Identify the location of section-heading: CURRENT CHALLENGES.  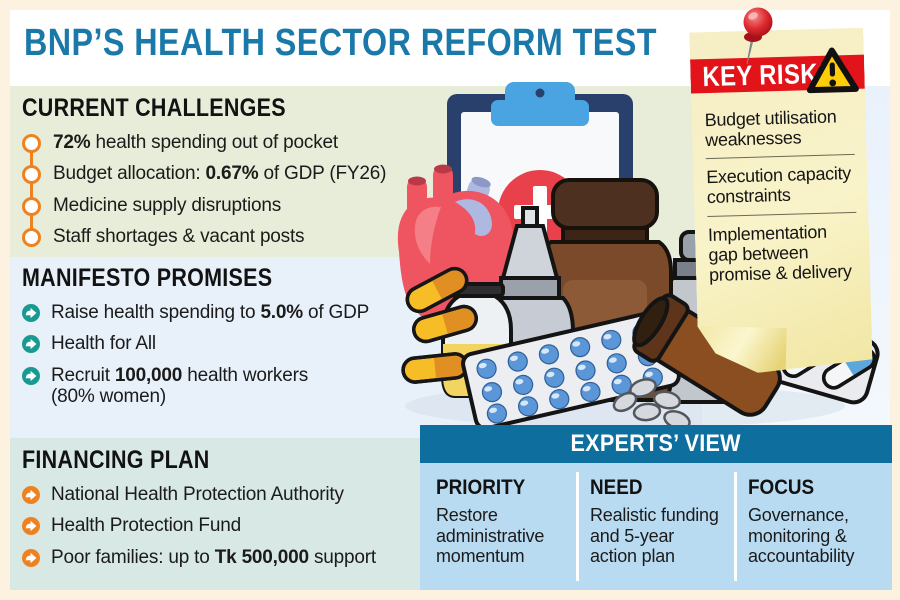
(154, 108).